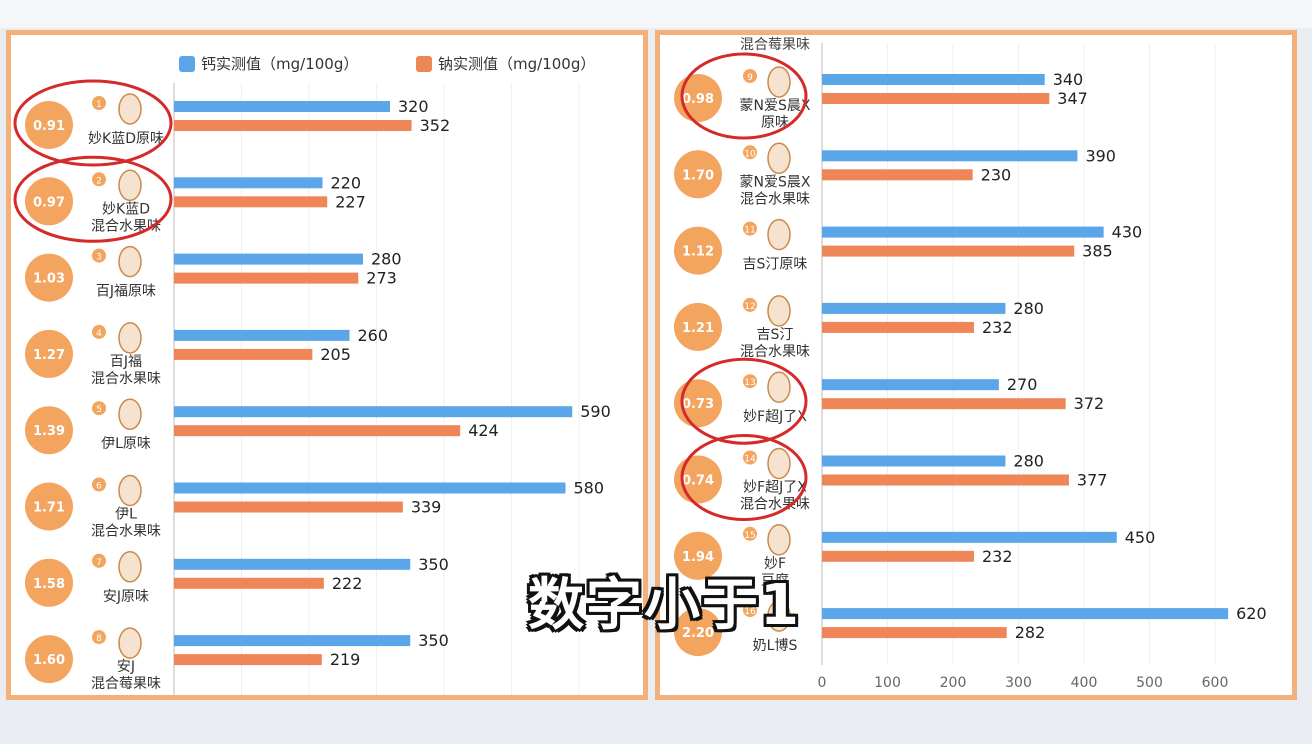 This screenshot has height=744, width=1312. I want to click on overlay-caption: 数字小于1, so click(664, 605).